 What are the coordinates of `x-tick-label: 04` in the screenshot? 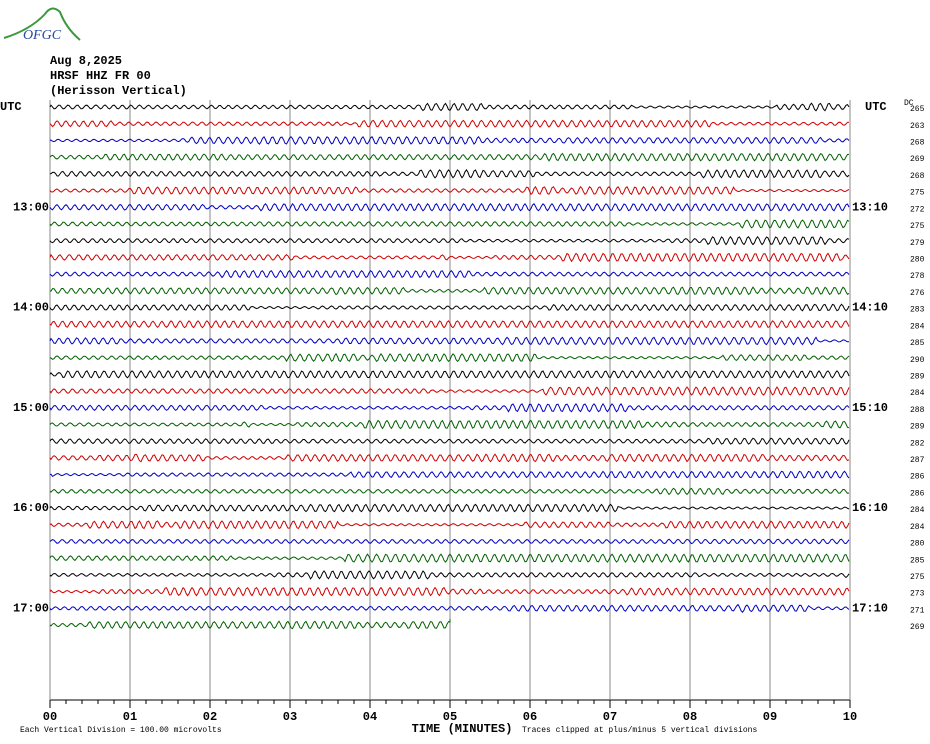 It's located at (370, 717).